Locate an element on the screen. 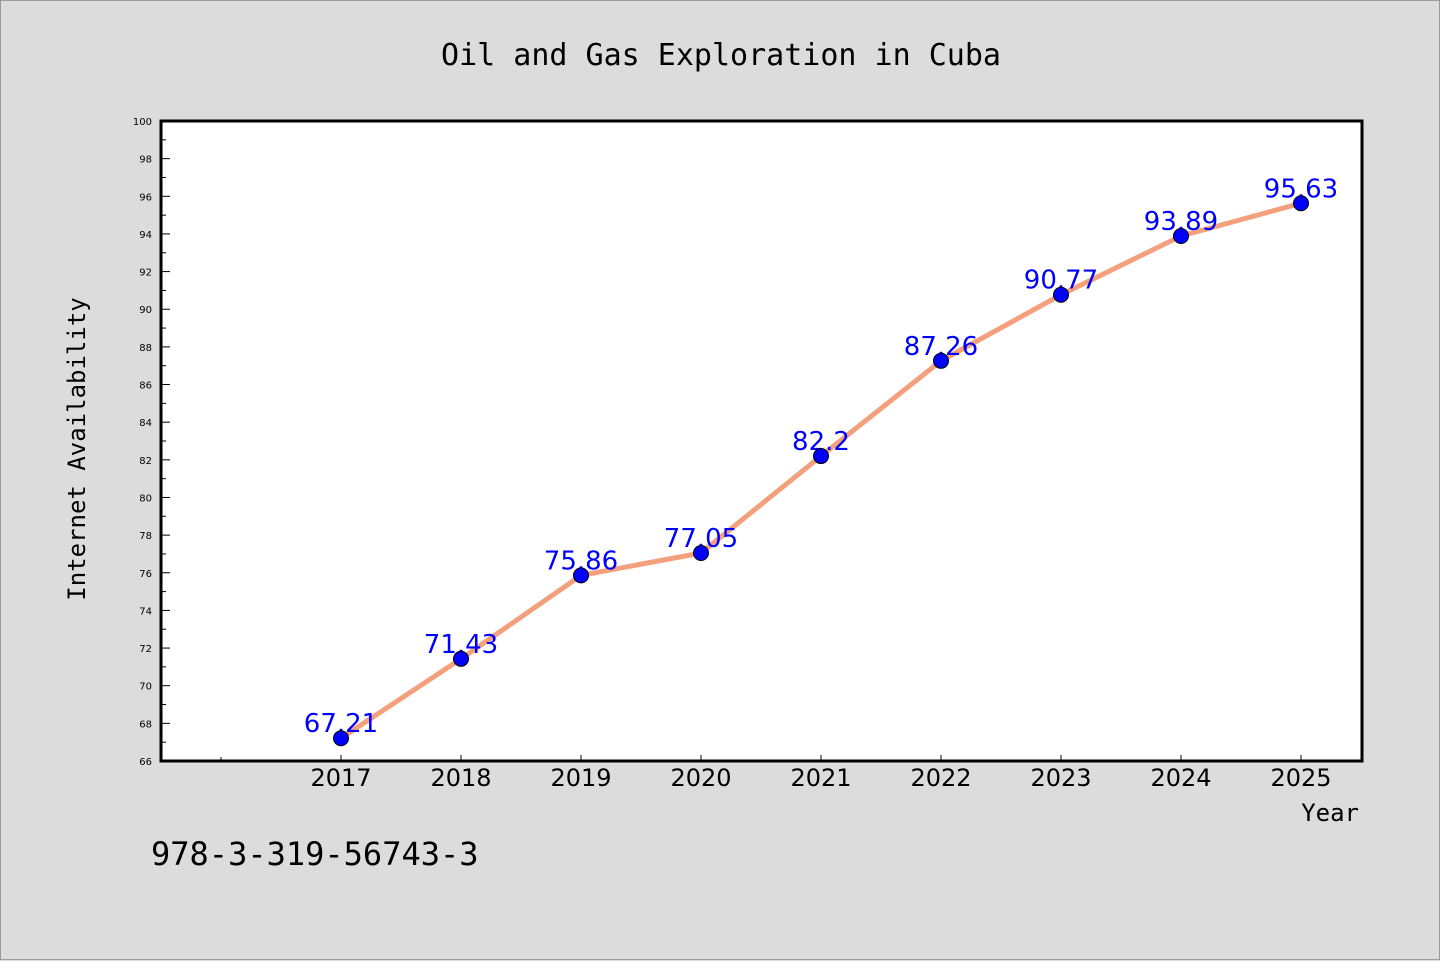 Image resolution: width=1440 pixels, height=961 pixels. y-tick-label: 70 is located at coordinates (145, 687).